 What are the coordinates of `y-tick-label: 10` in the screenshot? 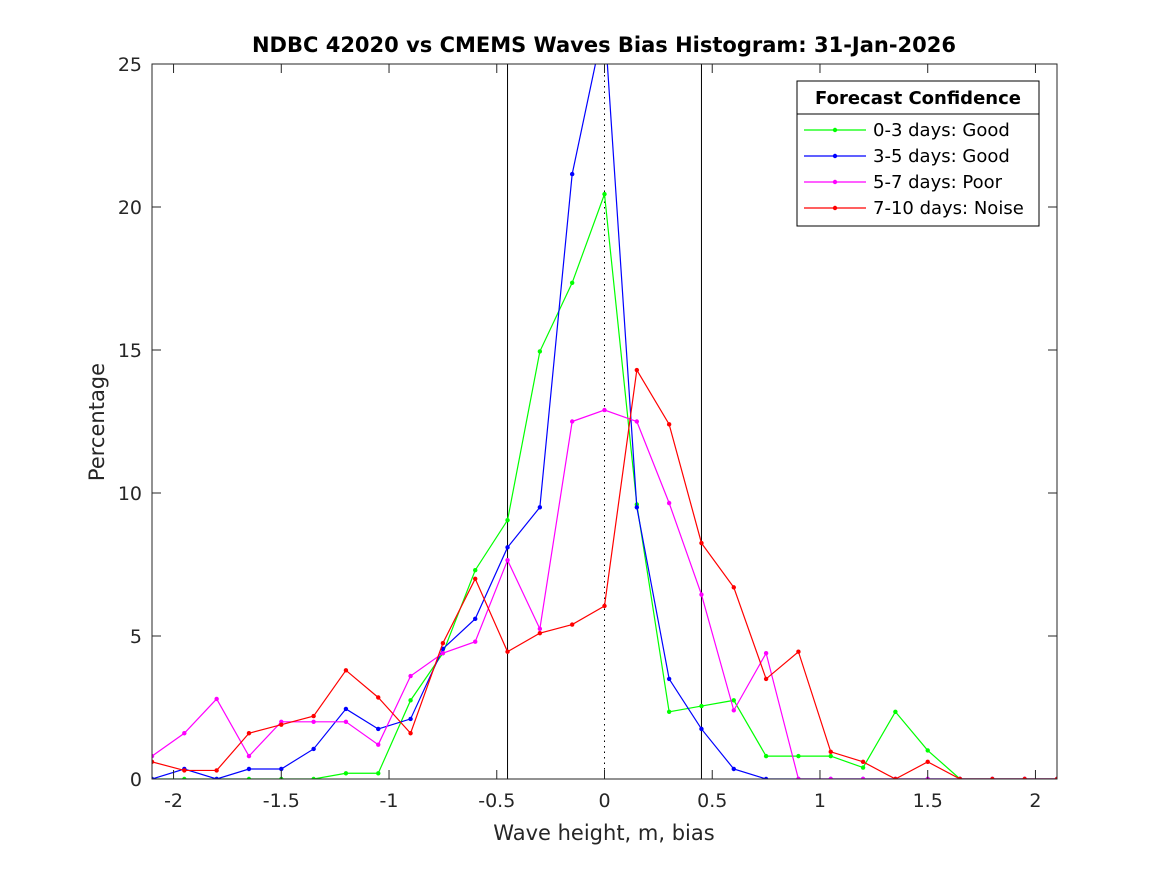 It's located at (130, 494).